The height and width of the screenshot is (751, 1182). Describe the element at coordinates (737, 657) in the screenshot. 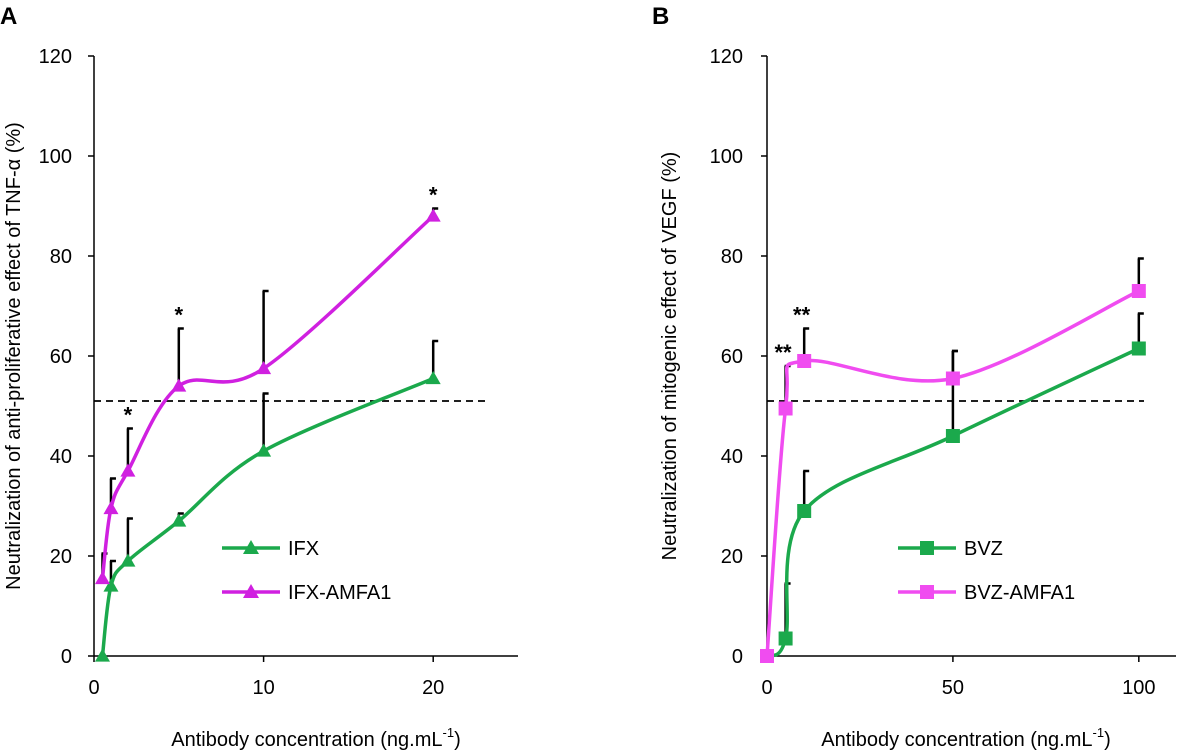

I see `panel-b-y-tick-label: 0` at that location.